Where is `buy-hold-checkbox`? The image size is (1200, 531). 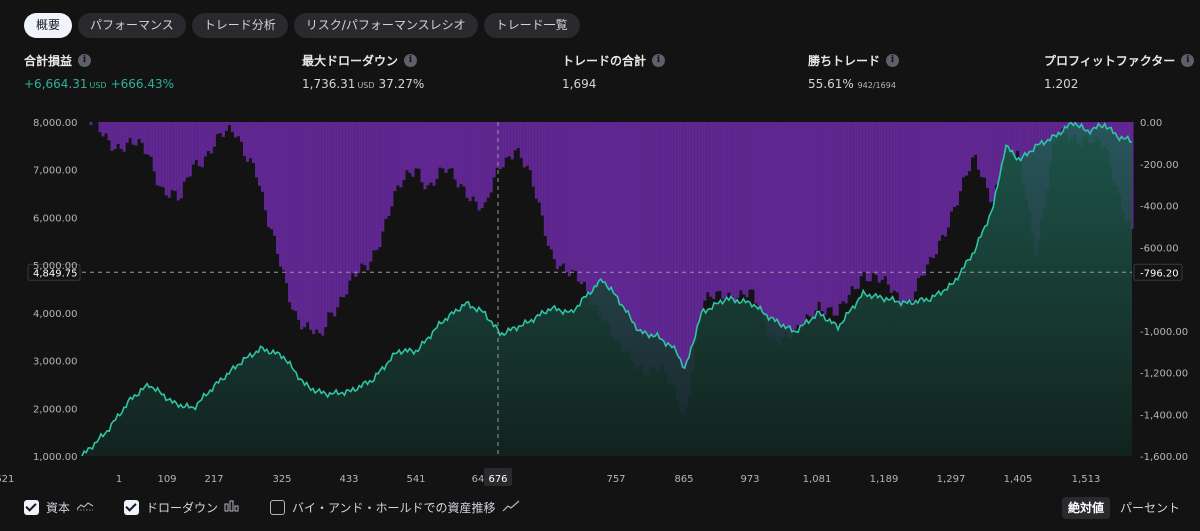
buy-hold-checkbox is located at coordinates (278, 507).